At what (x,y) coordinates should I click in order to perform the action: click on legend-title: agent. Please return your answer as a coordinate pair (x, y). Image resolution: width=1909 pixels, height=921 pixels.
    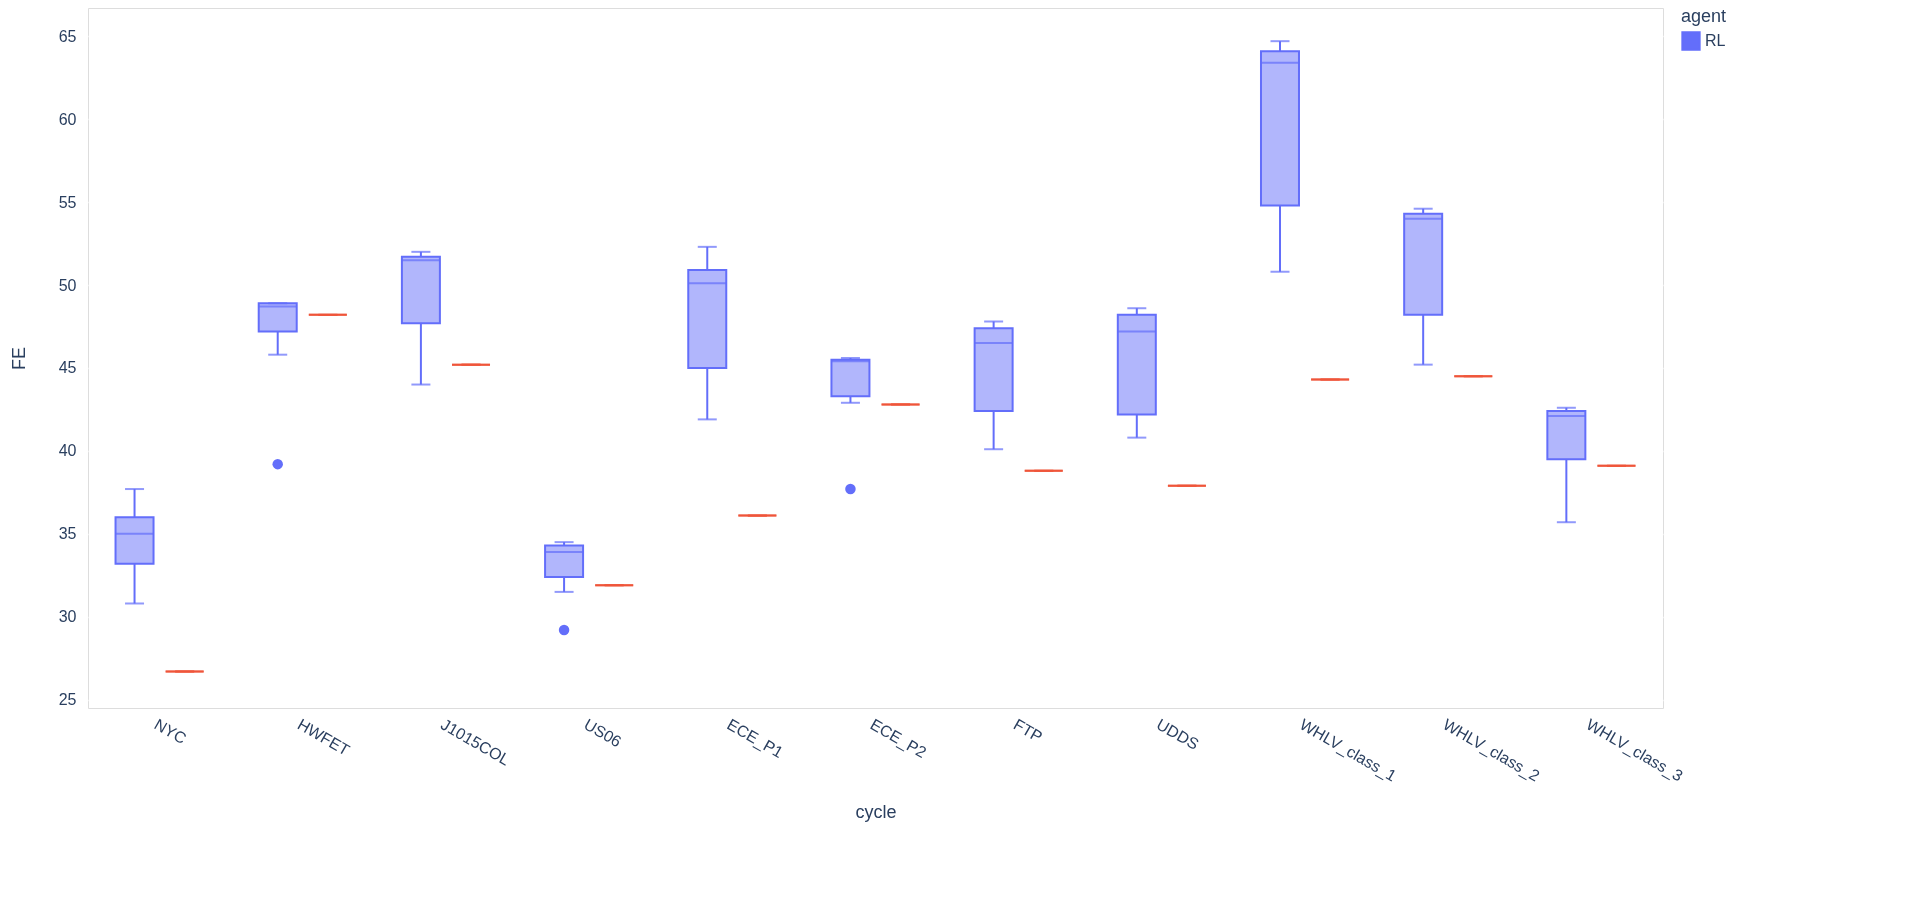
    Looking at the image, I should click on (1704, 16).